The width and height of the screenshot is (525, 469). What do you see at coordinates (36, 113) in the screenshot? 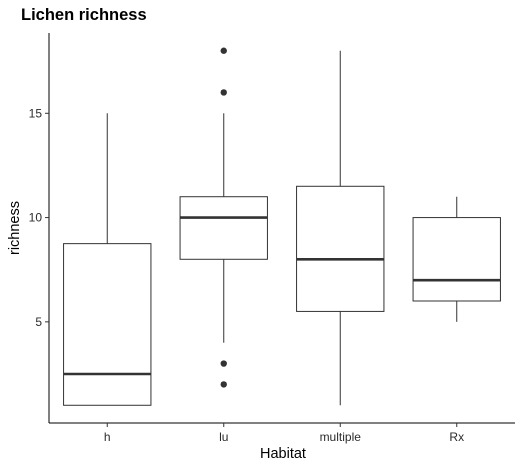
I see `y-tick-label: 15` at bounding box center [36, 113].